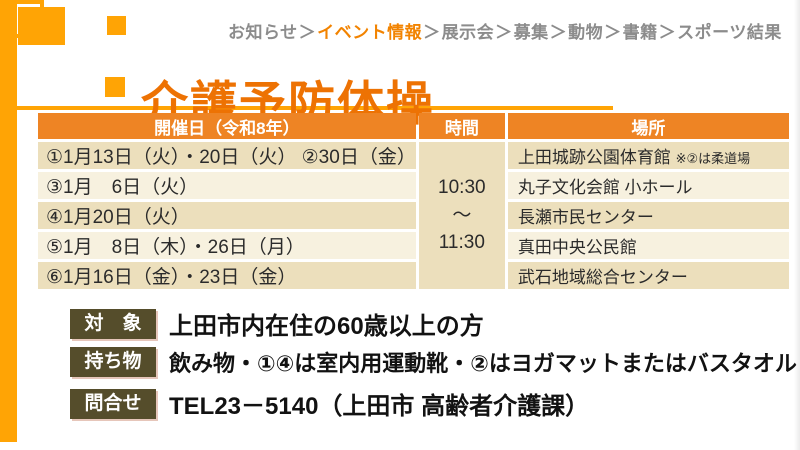 Image resolution: width=800 pixels, height=450 pixels. Describe the element at coordinates (461, 126) in the screenshot. I see `header-time: 時間` at that location.